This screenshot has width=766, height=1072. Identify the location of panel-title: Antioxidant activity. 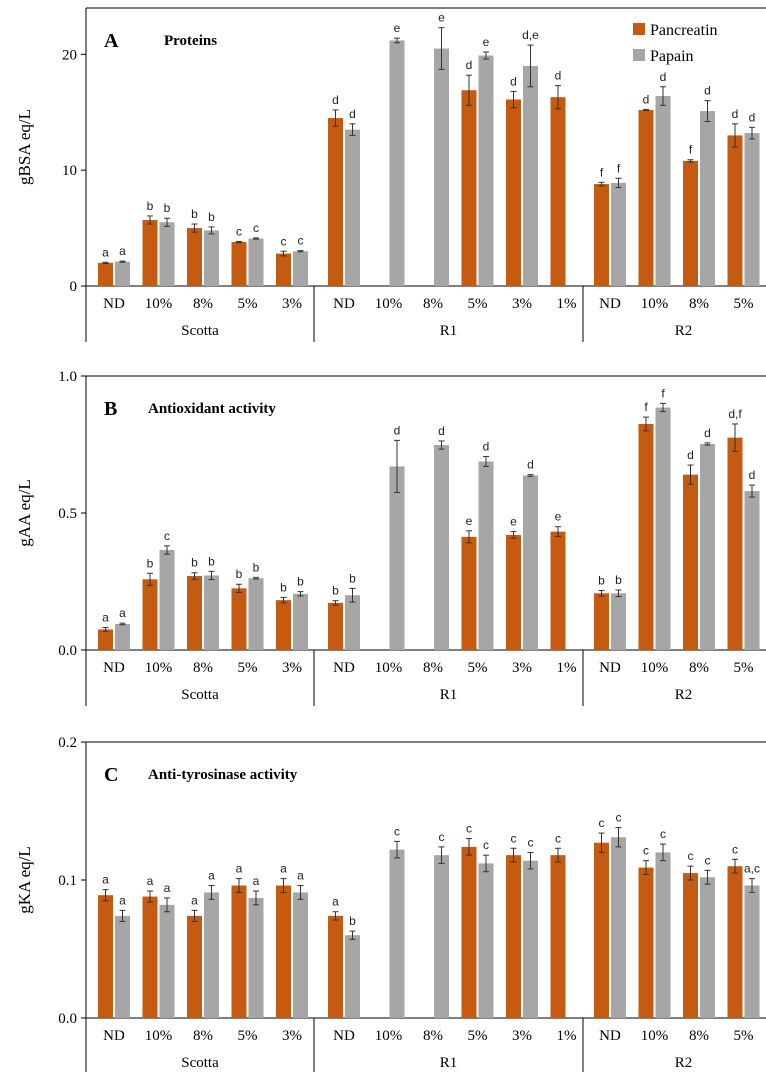
(212, 409).